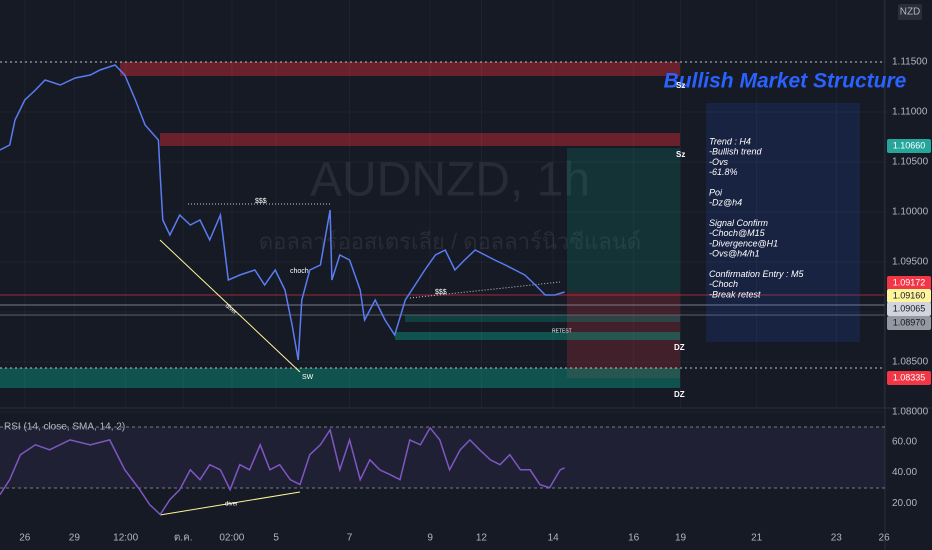 This screenshot has width=932, height=550. I want to click on currency-badge, so click(910, 12).